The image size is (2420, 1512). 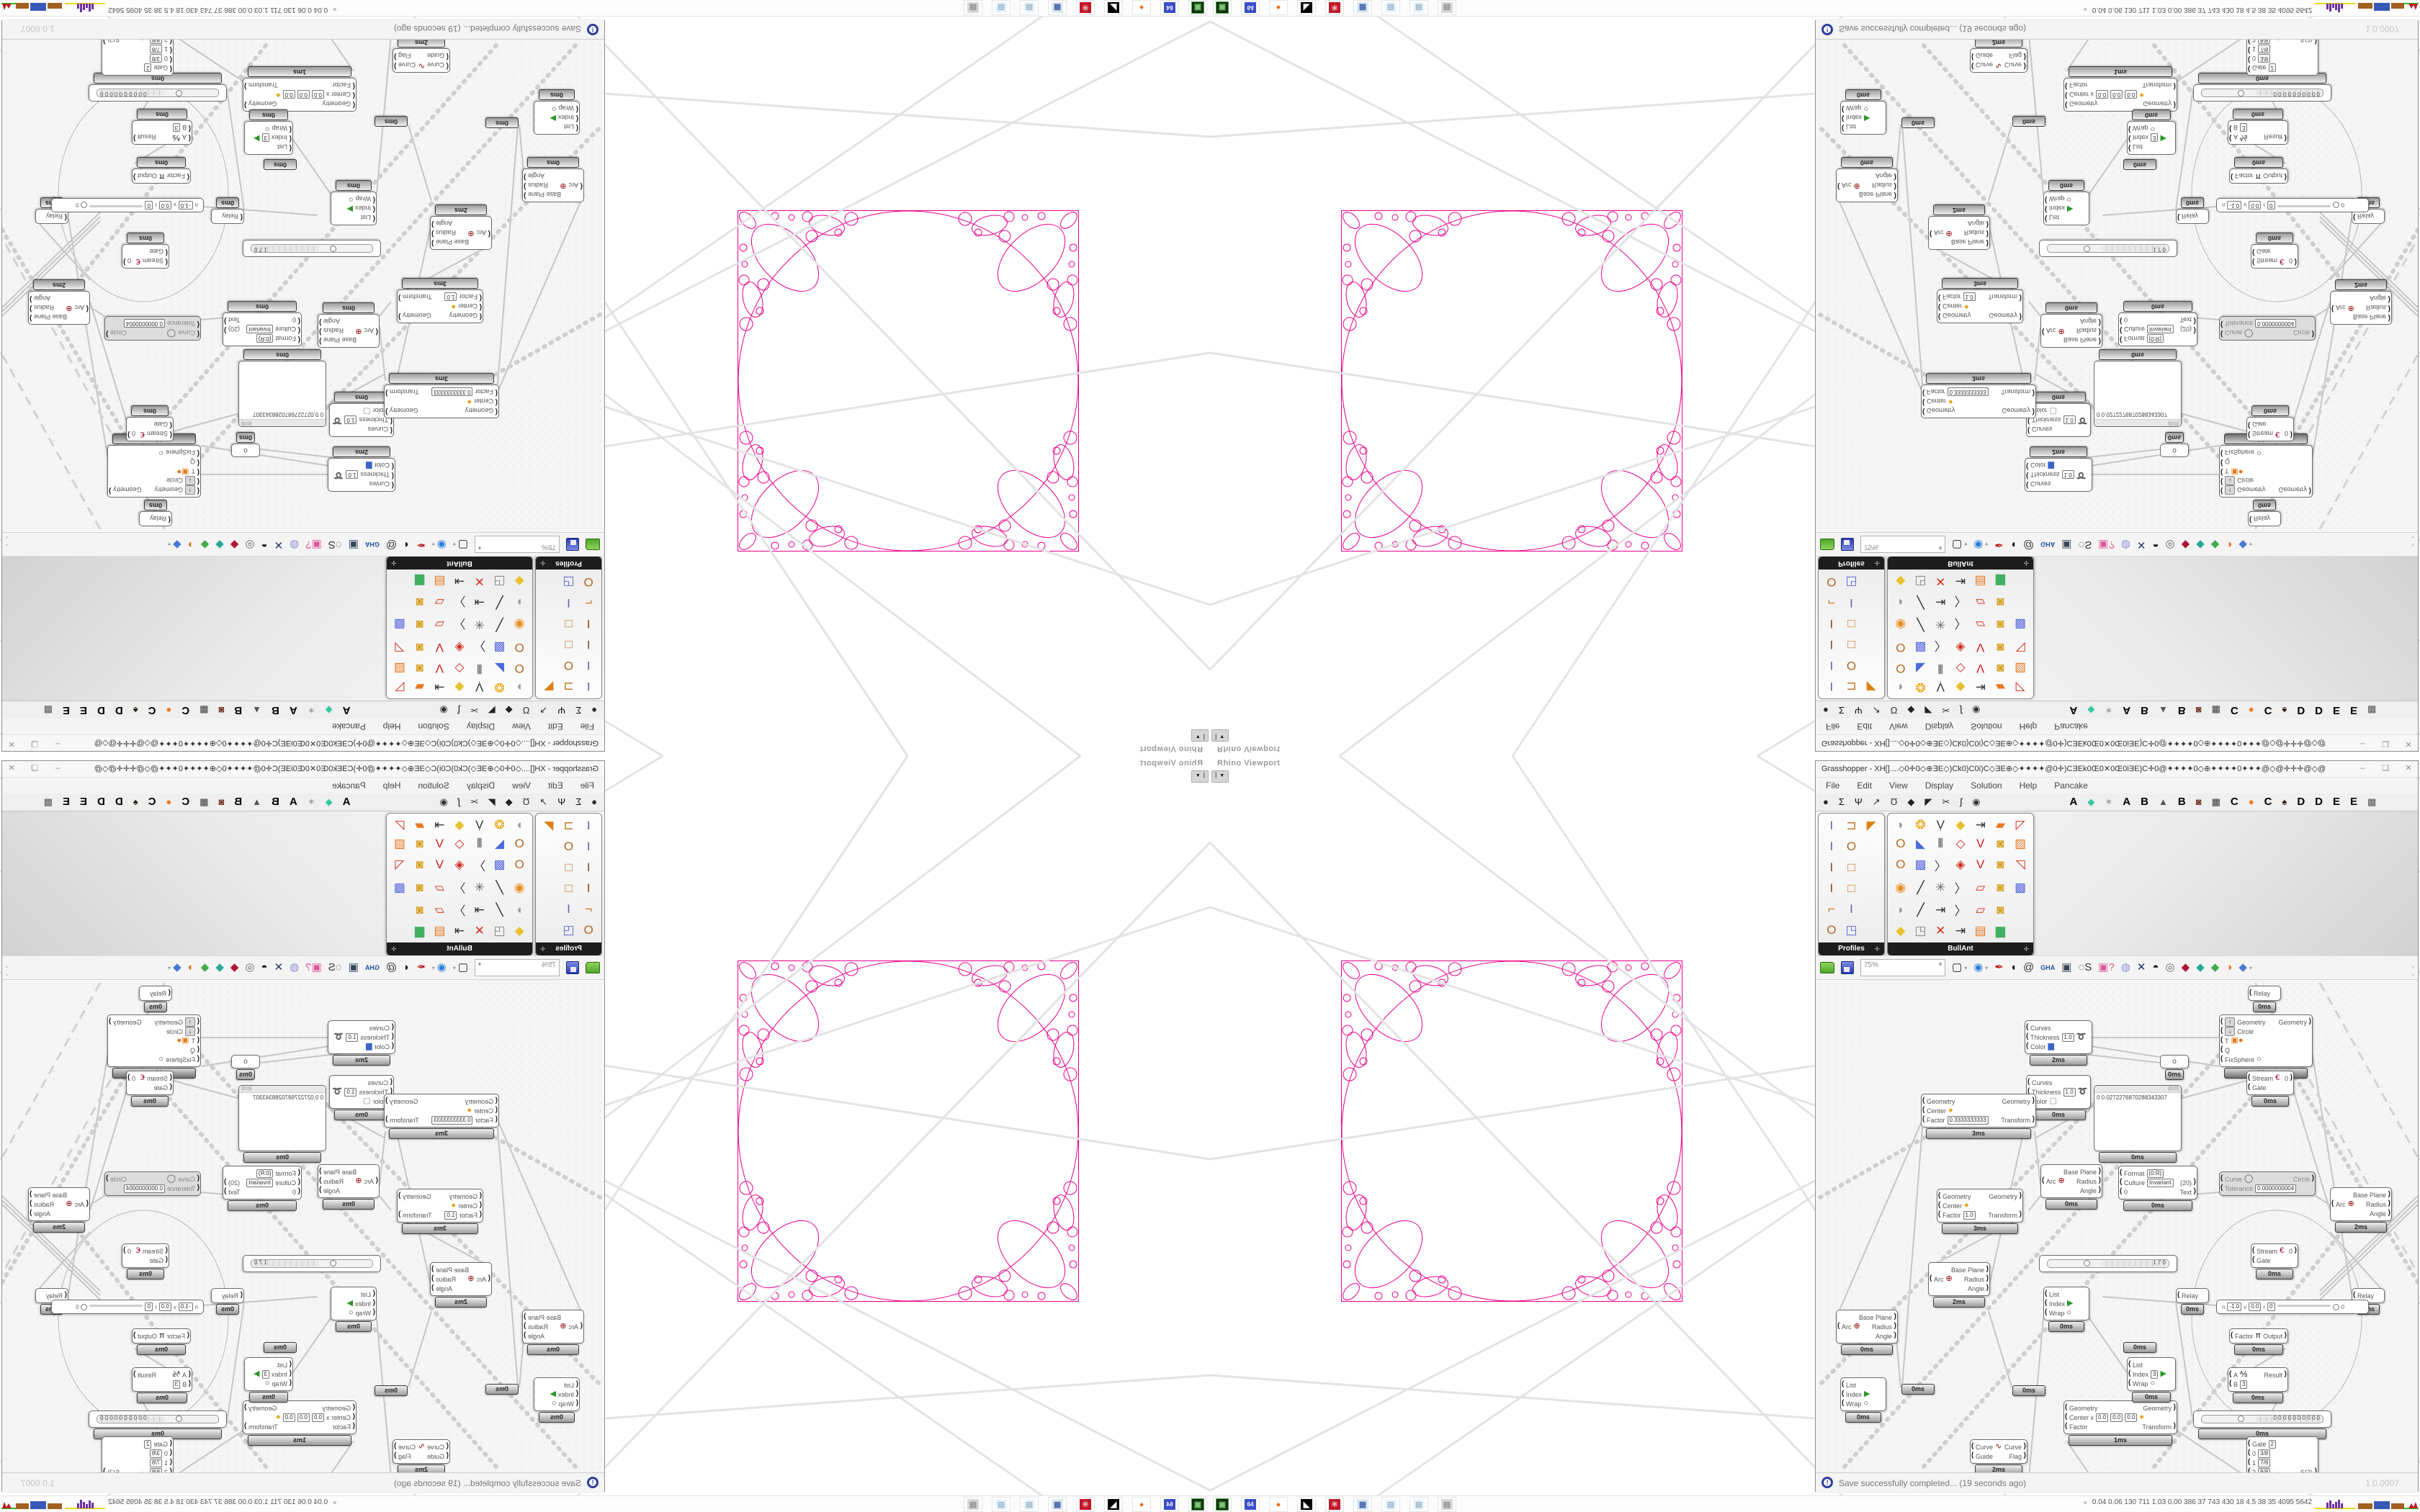 What do you see at coordinates (500, 887) in the screenshot?
I see `component-icon: ╱` at bounding box center [500, 887].